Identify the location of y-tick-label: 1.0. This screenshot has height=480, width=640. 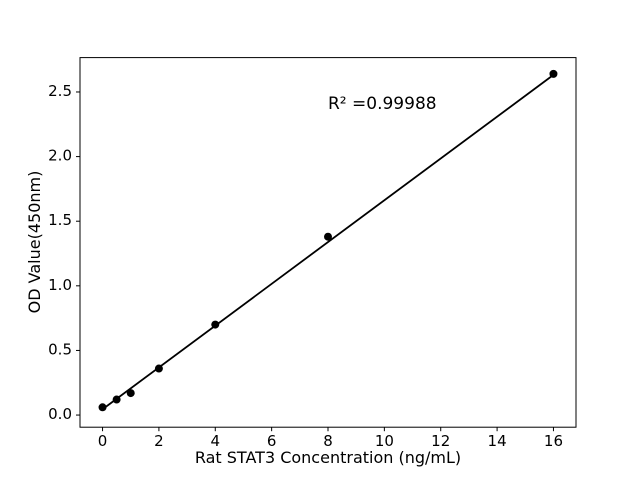
(60, 285).